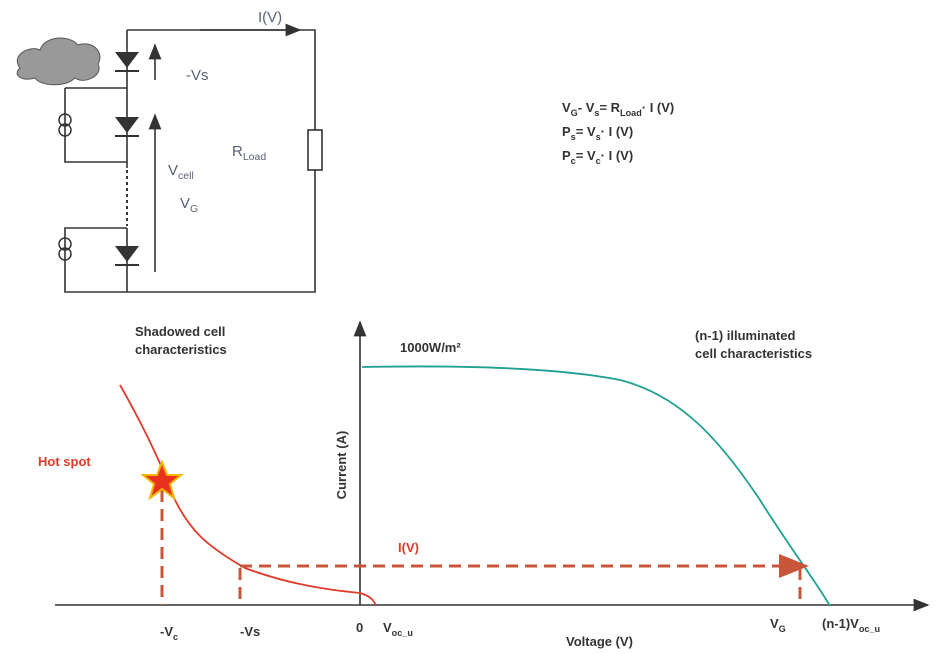 The height and width of the screenshot is (654, 940). I want to click on illuminated-label: cell characteristics, so click(753, 353).